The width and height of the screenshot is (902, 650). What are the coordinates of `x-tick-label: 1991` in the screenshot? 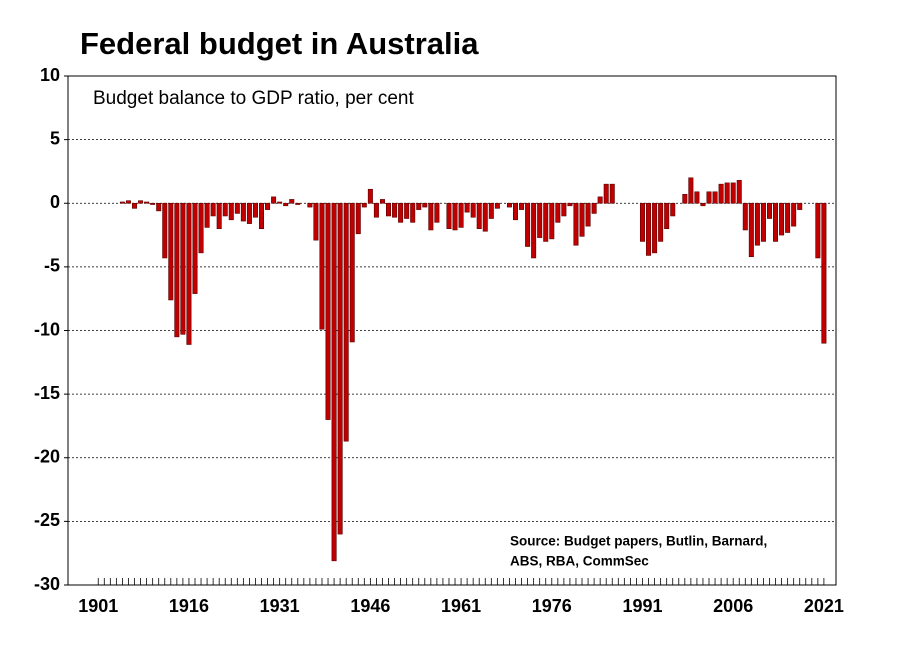 It's located at (642, 606).